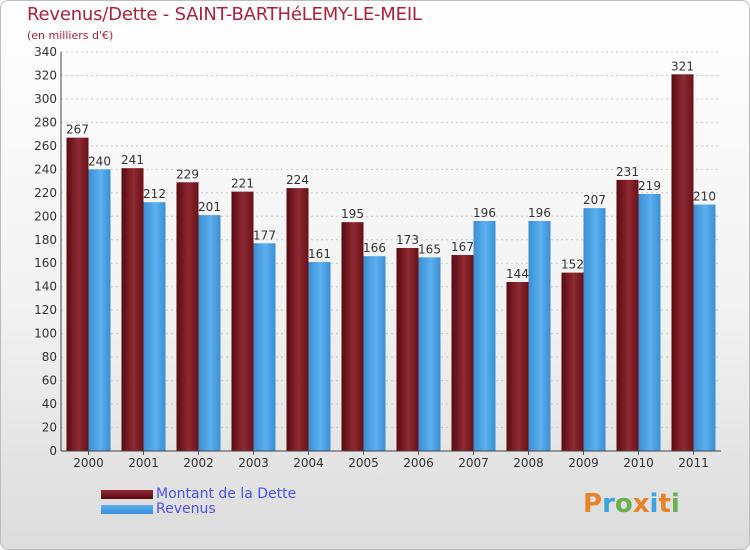 Image resolution: width=750 pixels, height=550 pixels. Describe the element at coordinates (297, 180) in the screenshot. I see `data-label-dette-2004: 224` at that location.